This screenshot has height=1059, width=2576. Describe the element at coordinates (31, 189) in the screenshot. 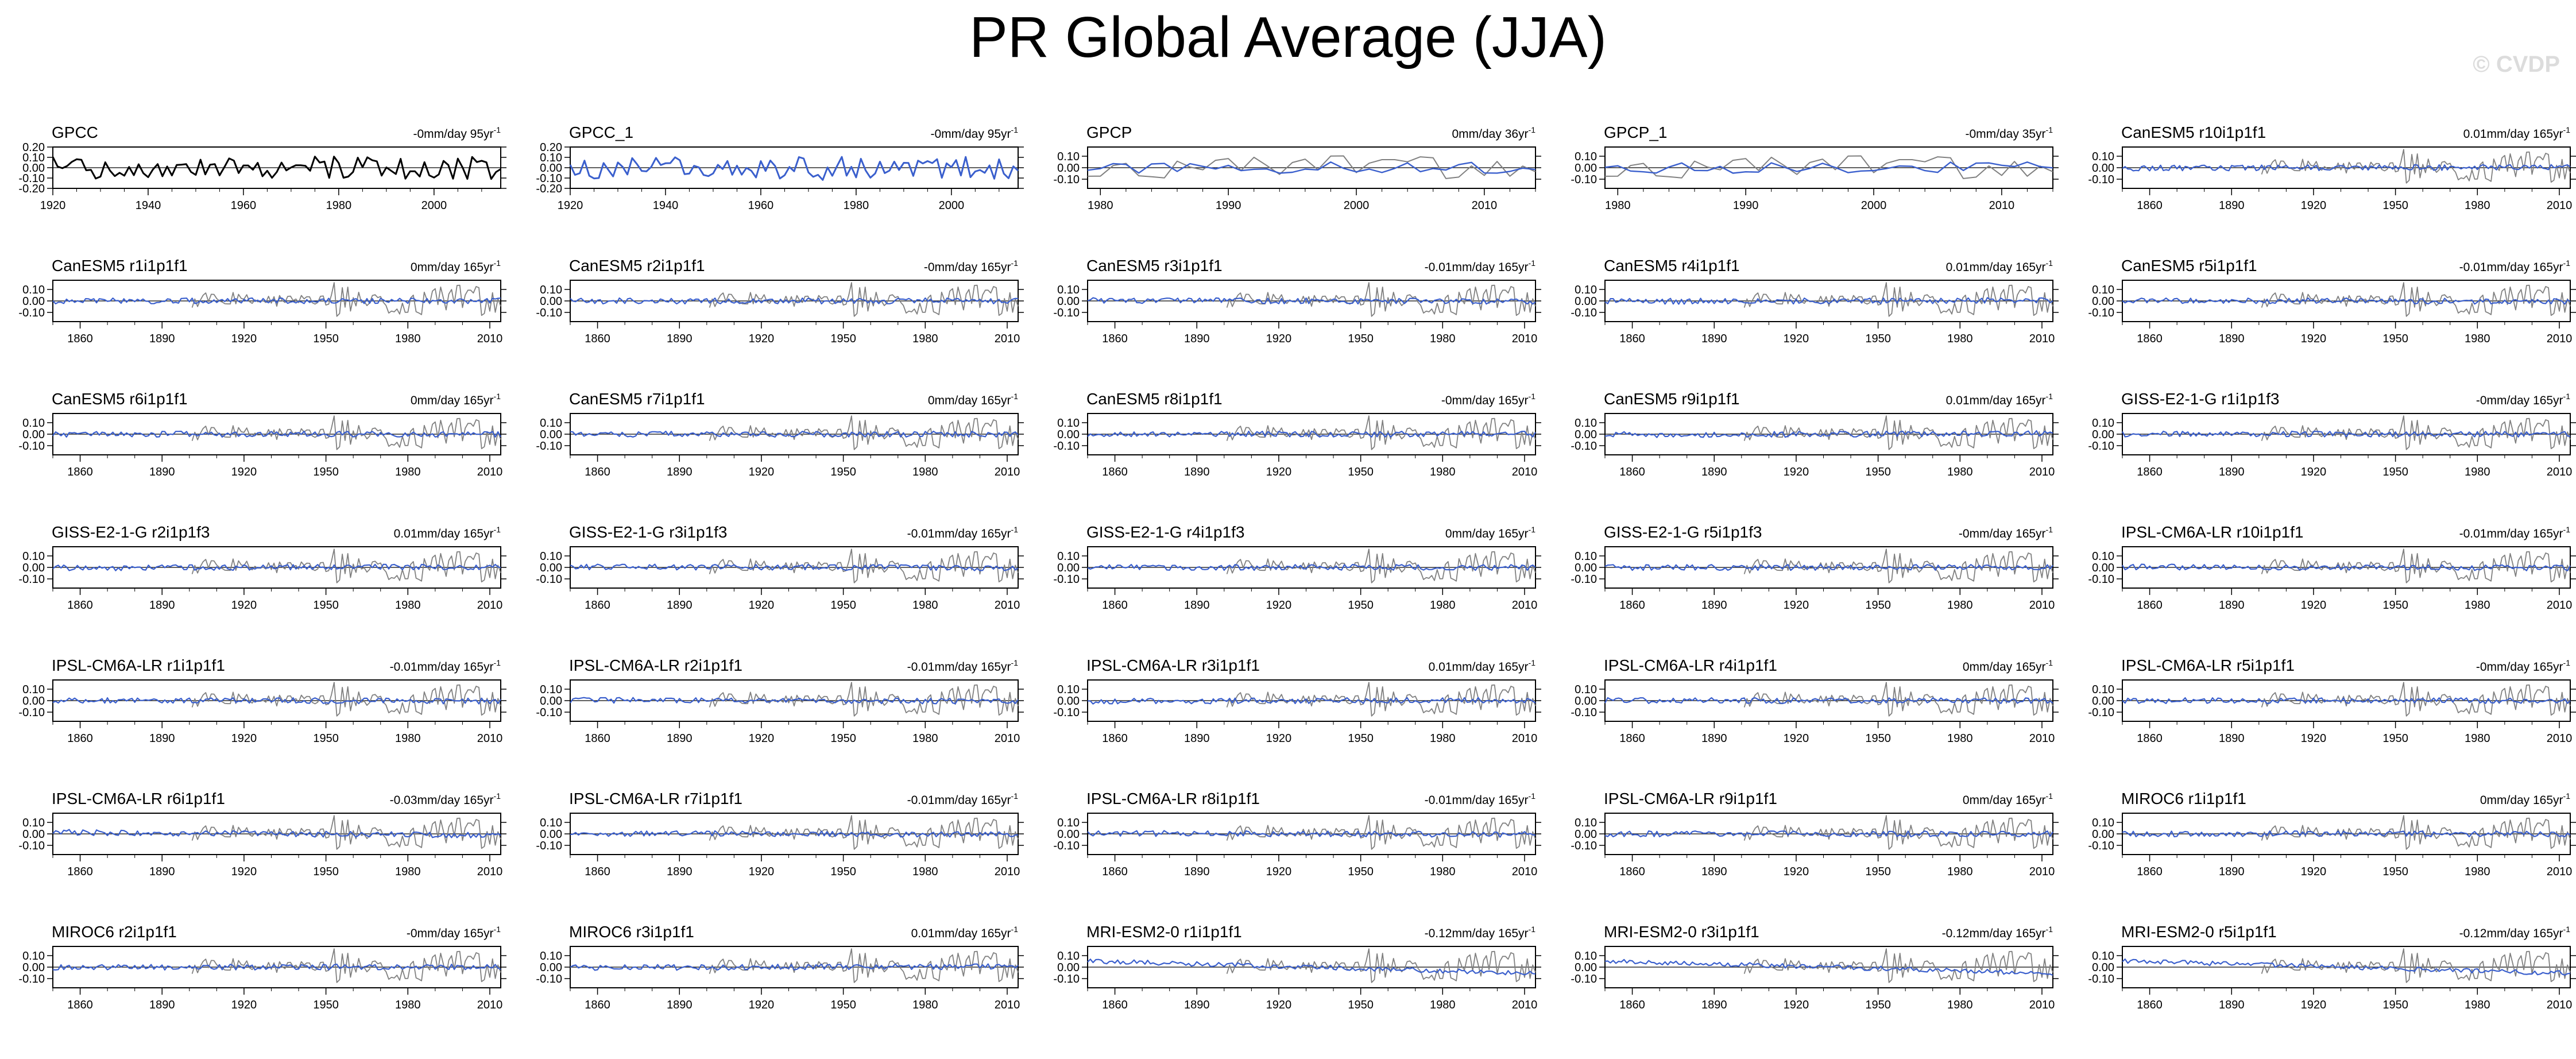

I see `y-tick-label: -0.20` at that location.